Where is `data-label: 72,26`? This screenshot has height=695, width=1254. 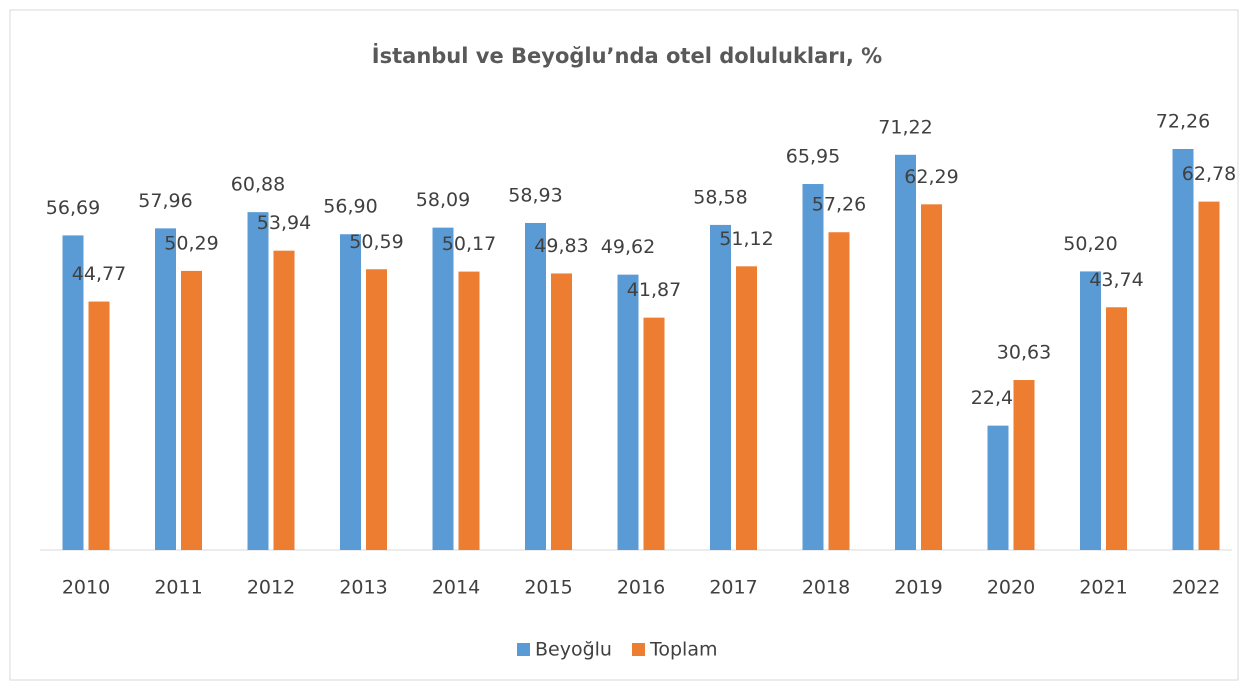 data-label: 72,26 is located at coordinates (1183, 122).